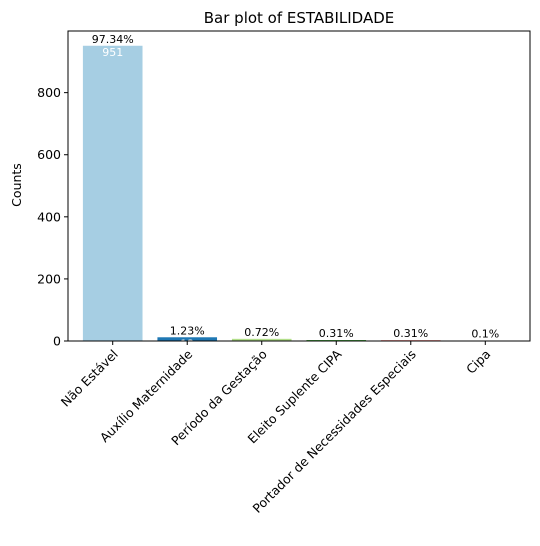 Image resolution: width=540 pixels, height=546 pixels. I want to click on count-label-2: 7, so click(261, 345).